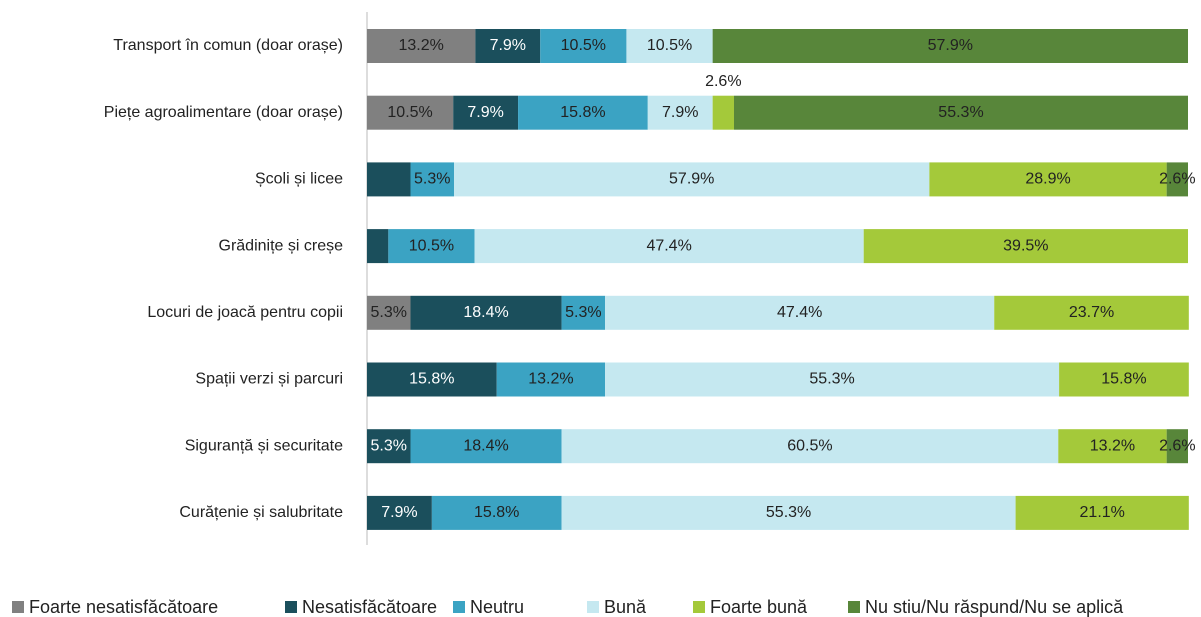 This screenshot has height=617, width=1201. What do you see at coordinates (228, 45) in the screenshot?
I see `category-label: Transport în comun (doar orașe)` at bounding box center [228, 45].